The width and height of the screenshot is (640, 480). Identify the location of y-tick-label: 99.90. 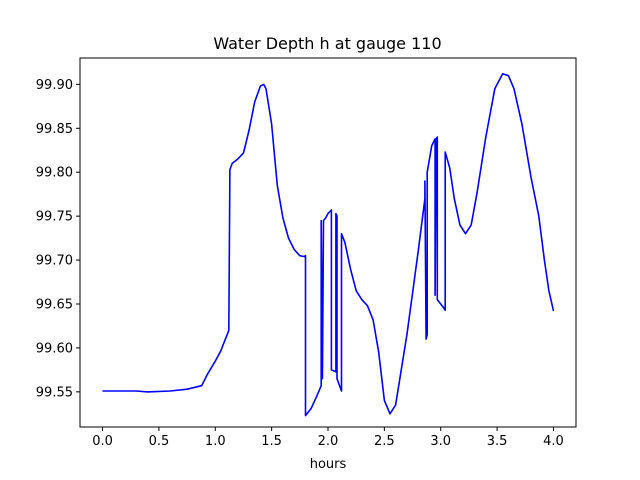
(54, 85).